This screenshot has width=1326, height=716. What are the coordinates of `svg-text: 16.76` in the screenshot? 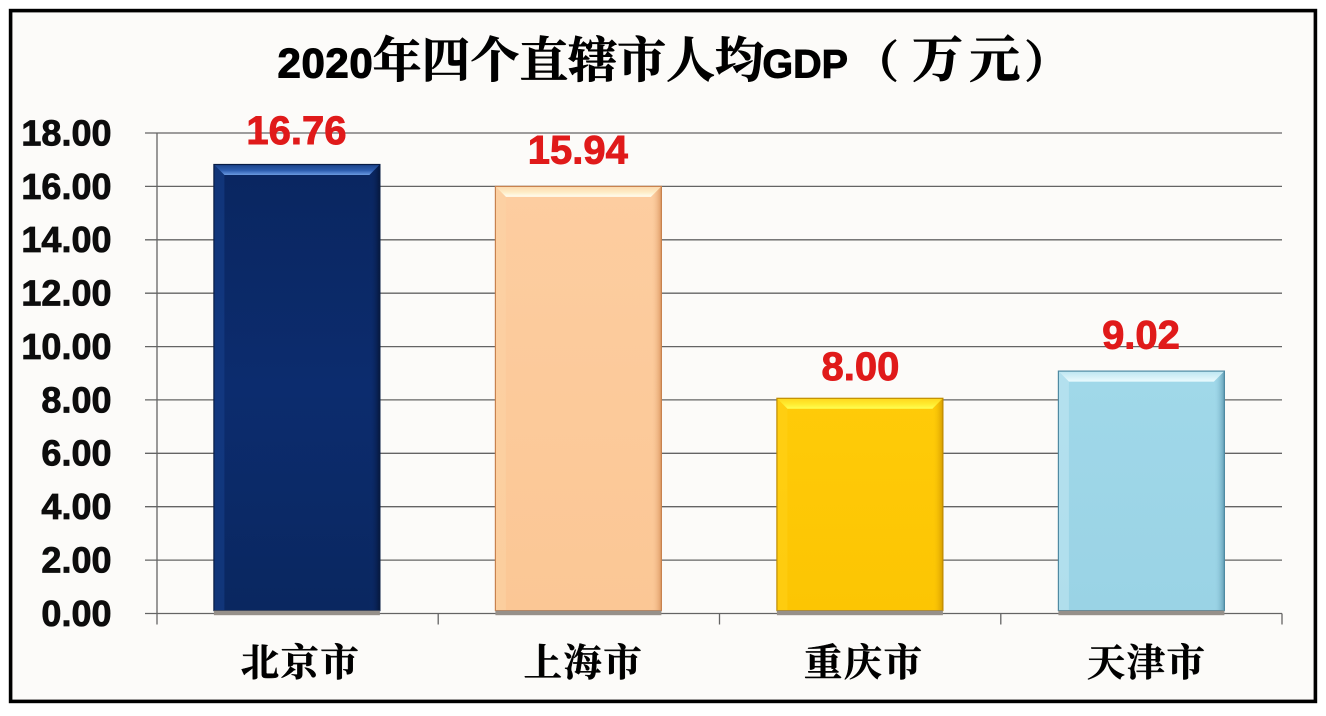 It's located at (296, 131).